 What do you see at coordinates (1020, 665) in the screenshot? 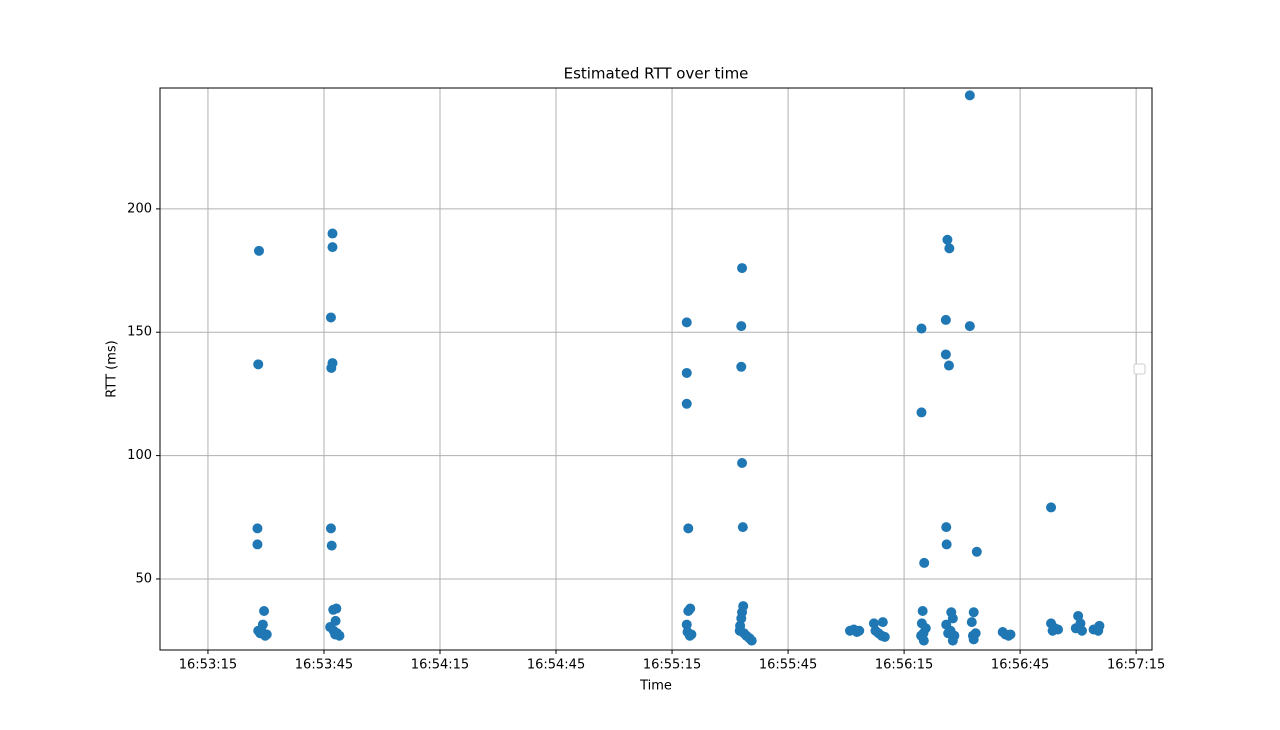
I see `x-tick-label: 16:56:45` at bounding box center [1020, 665].